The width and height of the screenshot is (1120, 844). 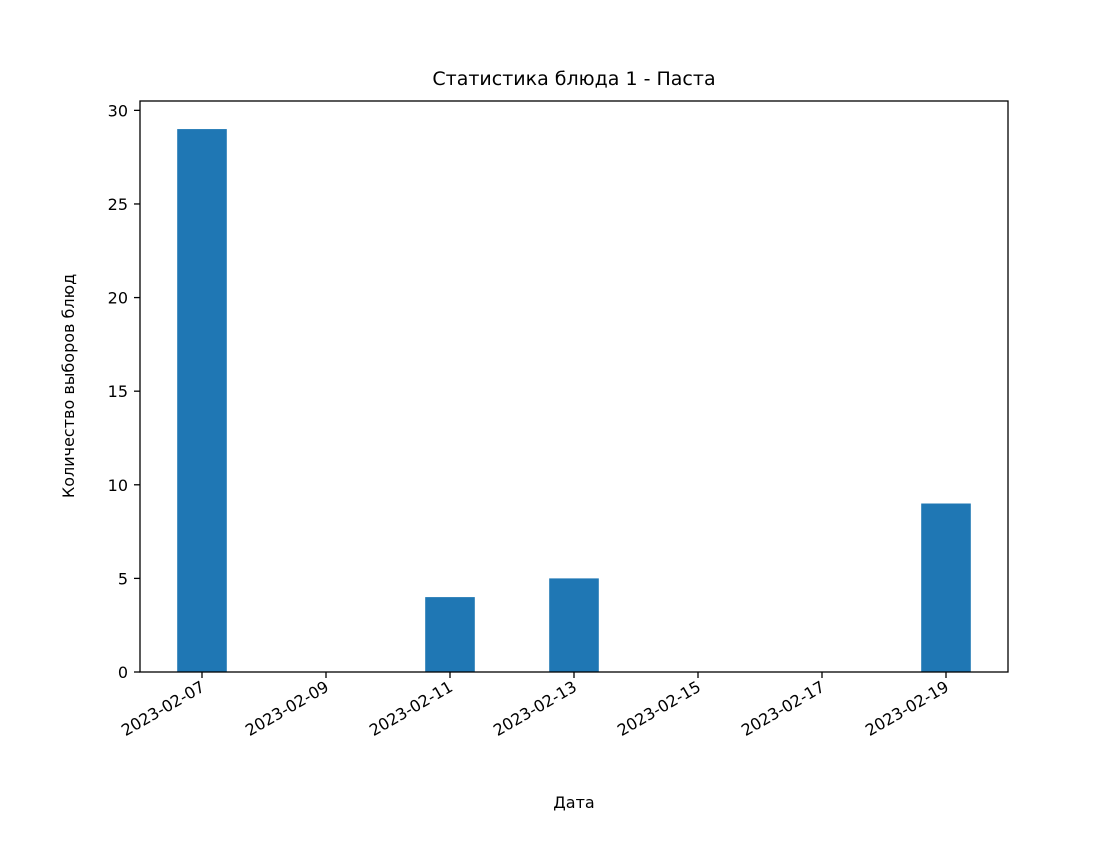 I want to click on y-axis-label: Количество выборов блюд, so click(x=68, y=386).